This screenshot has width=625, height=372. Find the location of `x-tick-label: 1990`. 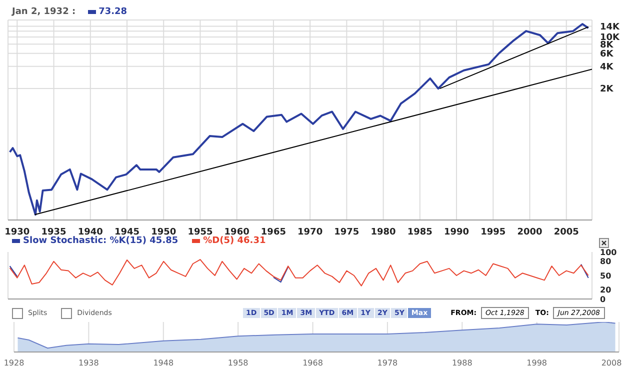

x-tick-label: 1990 is located at coordinates (457, 232).